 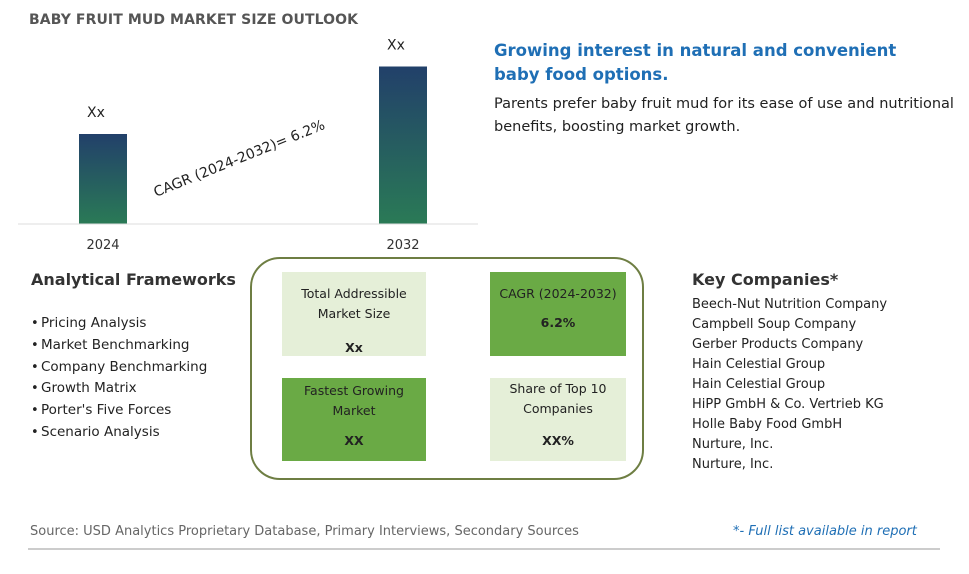 I want to click on bar-2024, so click(x=103, y=179).